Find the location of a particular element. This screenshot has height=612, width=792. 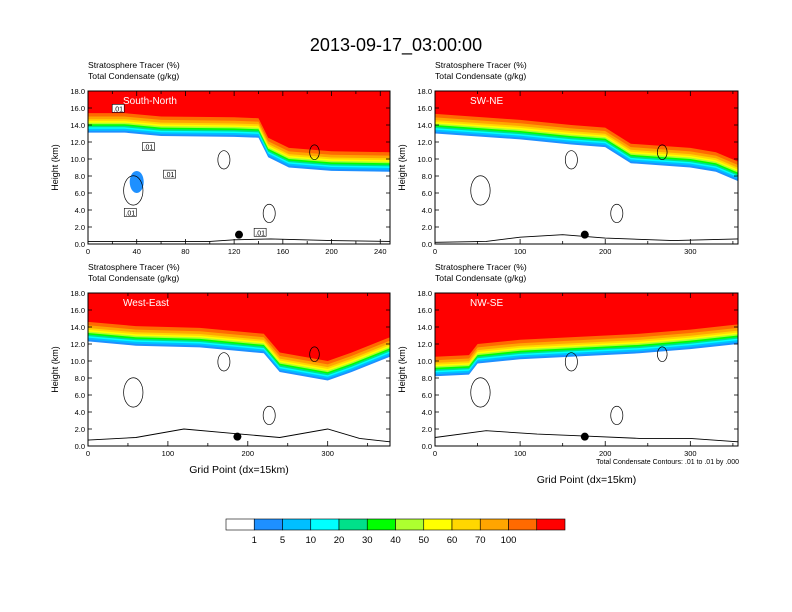

panel-label: West-East is located at coordinates (146, 303).